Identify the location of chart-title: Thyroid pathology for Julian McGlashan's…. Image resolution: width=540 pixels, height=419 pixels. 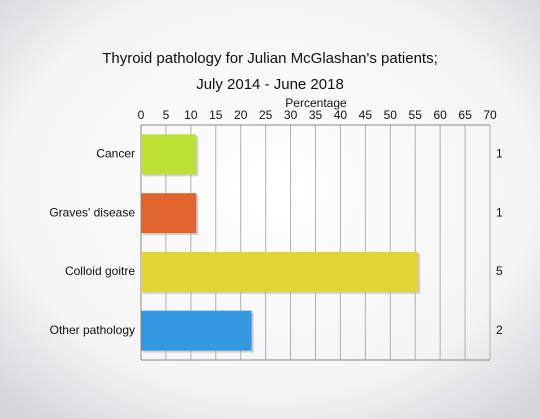
(270, 58).